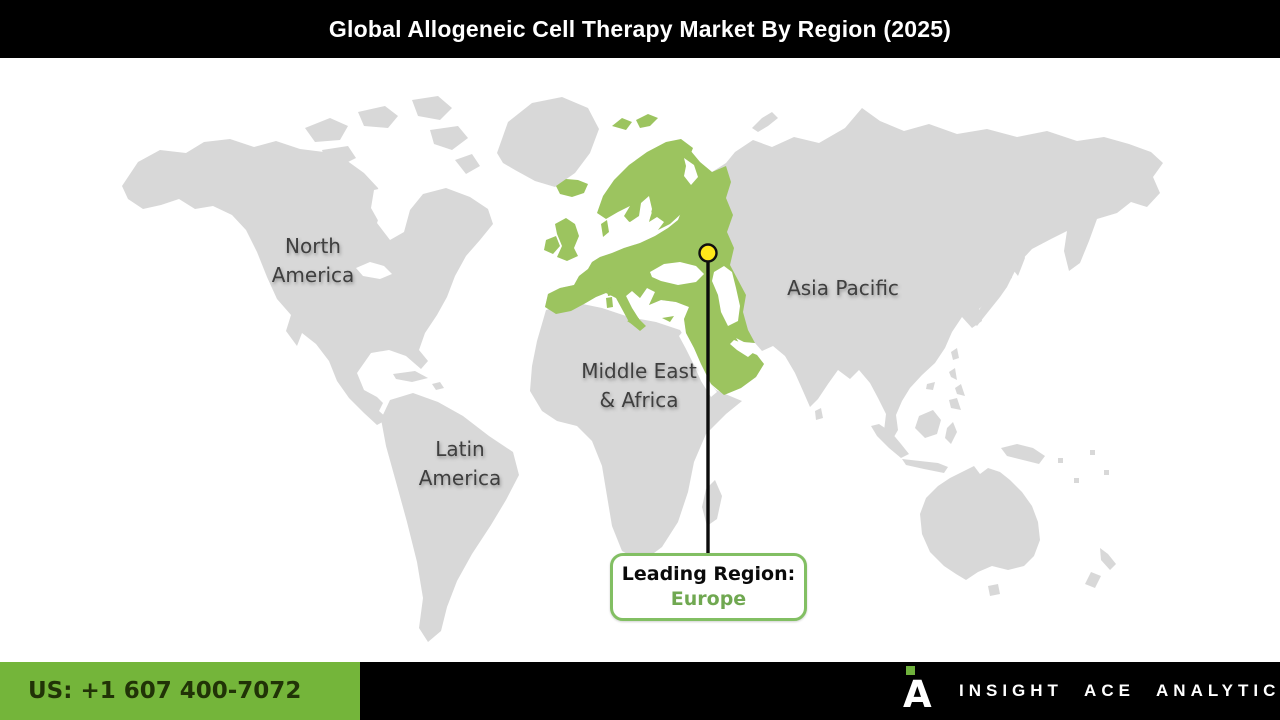 This screenshot has height=720, width=1280. What do you see at coordinates (460, 463) in the screenshot?
I see `region-label-latin-america: Latin America` at bounding box center [460, 463].